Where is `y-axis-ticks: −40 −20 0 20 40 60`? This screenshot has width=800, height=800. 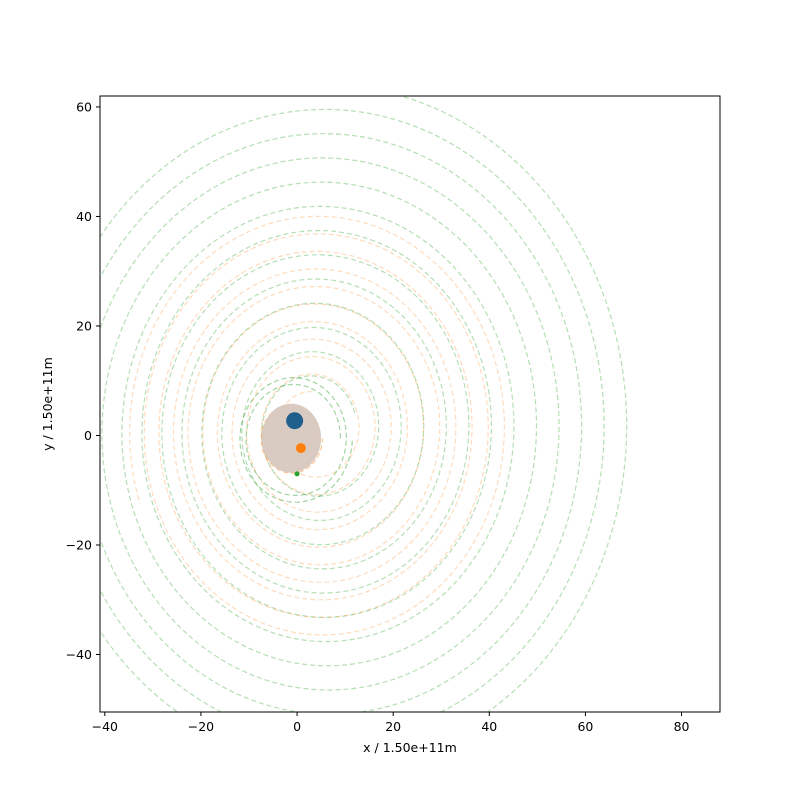
y-axis-ticks: −40 −20 0 20 40 60 is located at coordinates (83, 380).